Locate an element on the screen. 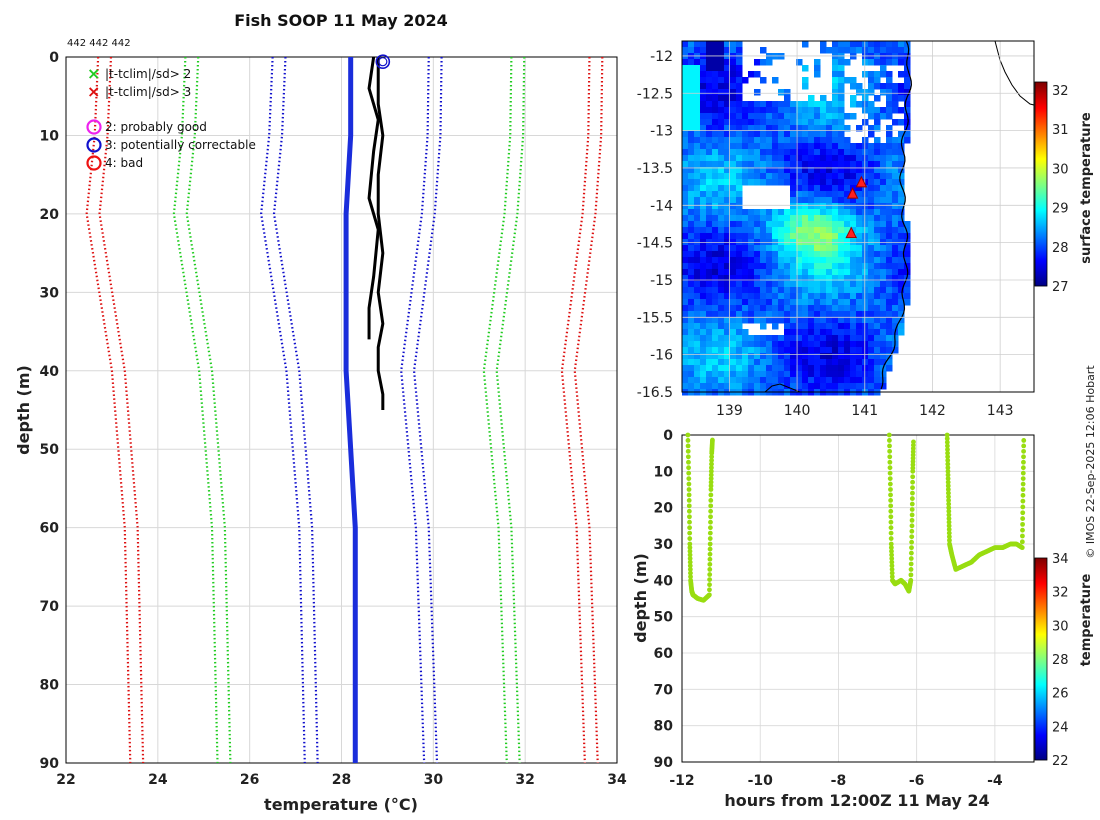 Image resolution: width=1100 pixels, height=820 pixels. map-colorbar-tick: 29 is located at coordinates (1060, 209).